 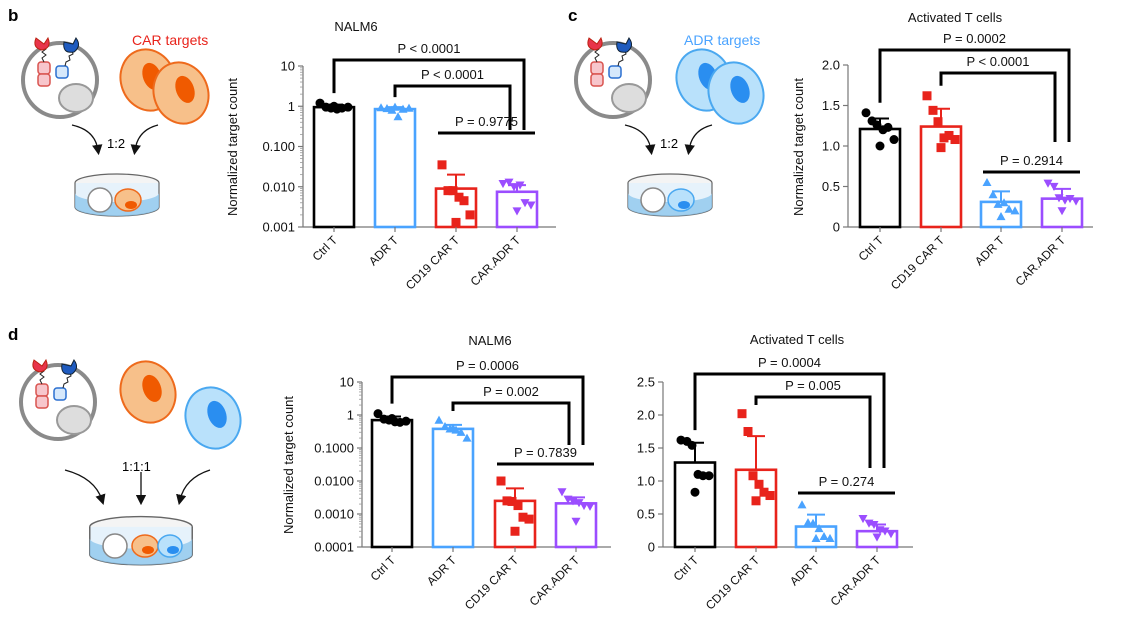 I want to click on p-value-label: P = 0.2914, so click(x=1031, y=160).